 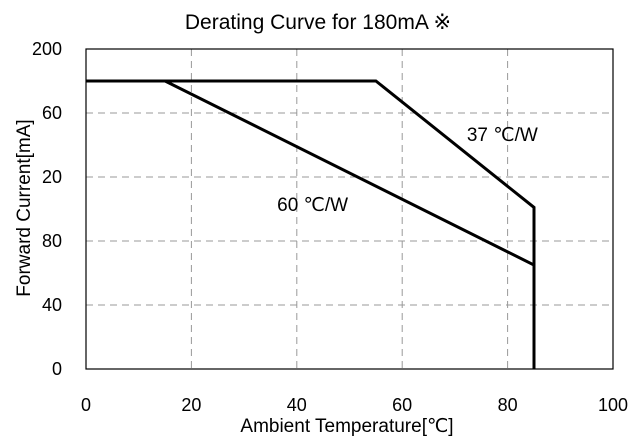 I want to click on series-annotation: 60 ℃/W, so click(x=312, y=205).